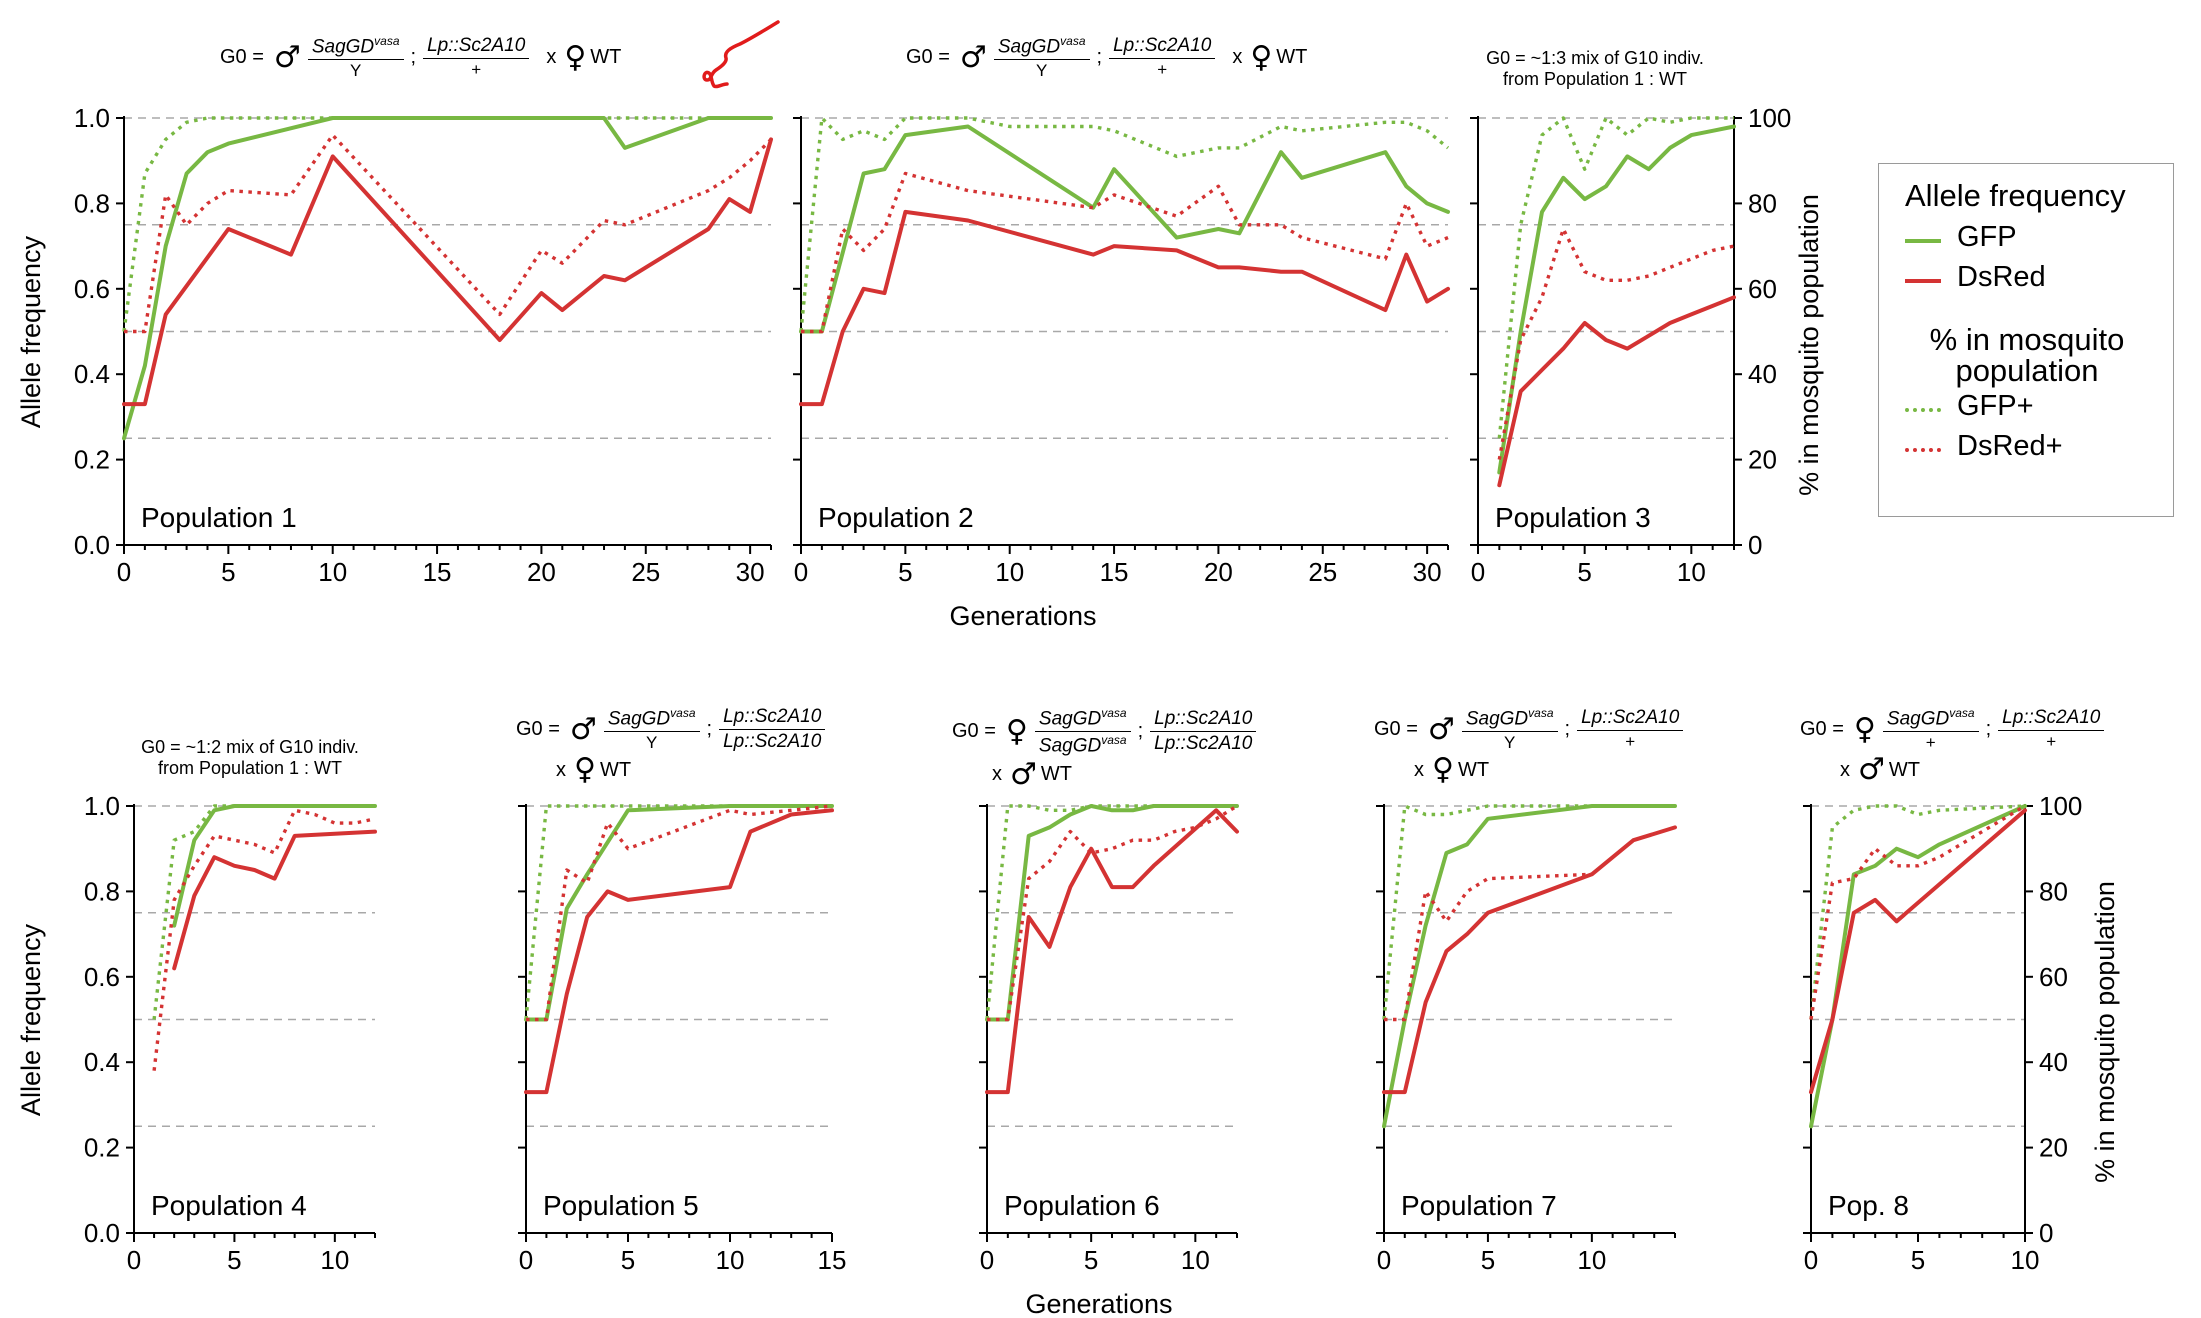 The image size is (2201, 1318). I want to click on legend-label-dsred: DsRed, so click(2001, 277).